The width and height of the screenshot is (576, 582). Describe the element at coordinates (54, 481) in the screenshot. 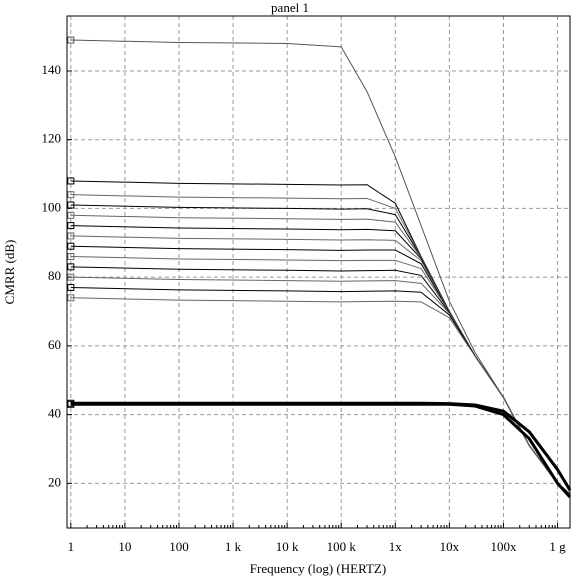

I see `y-tick-label: 20` at that location.